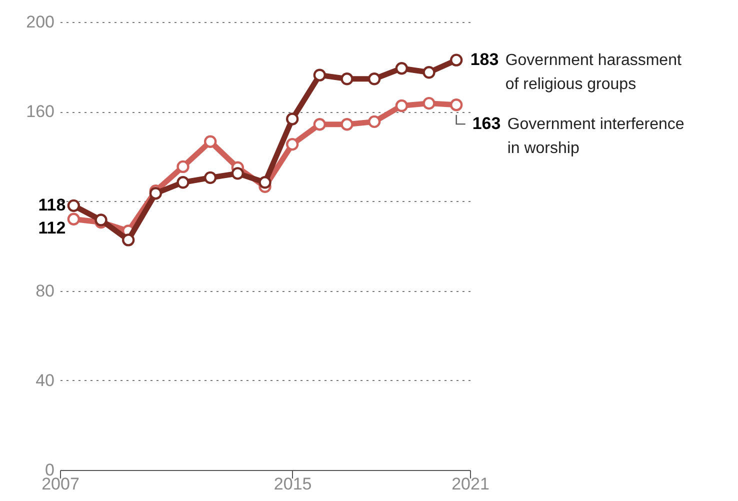 The height and width of the screenshot is (501, 738). Describe the element at coordinates (40, 112) in the screenshot. I see `y-tick-label: 160` at that location.